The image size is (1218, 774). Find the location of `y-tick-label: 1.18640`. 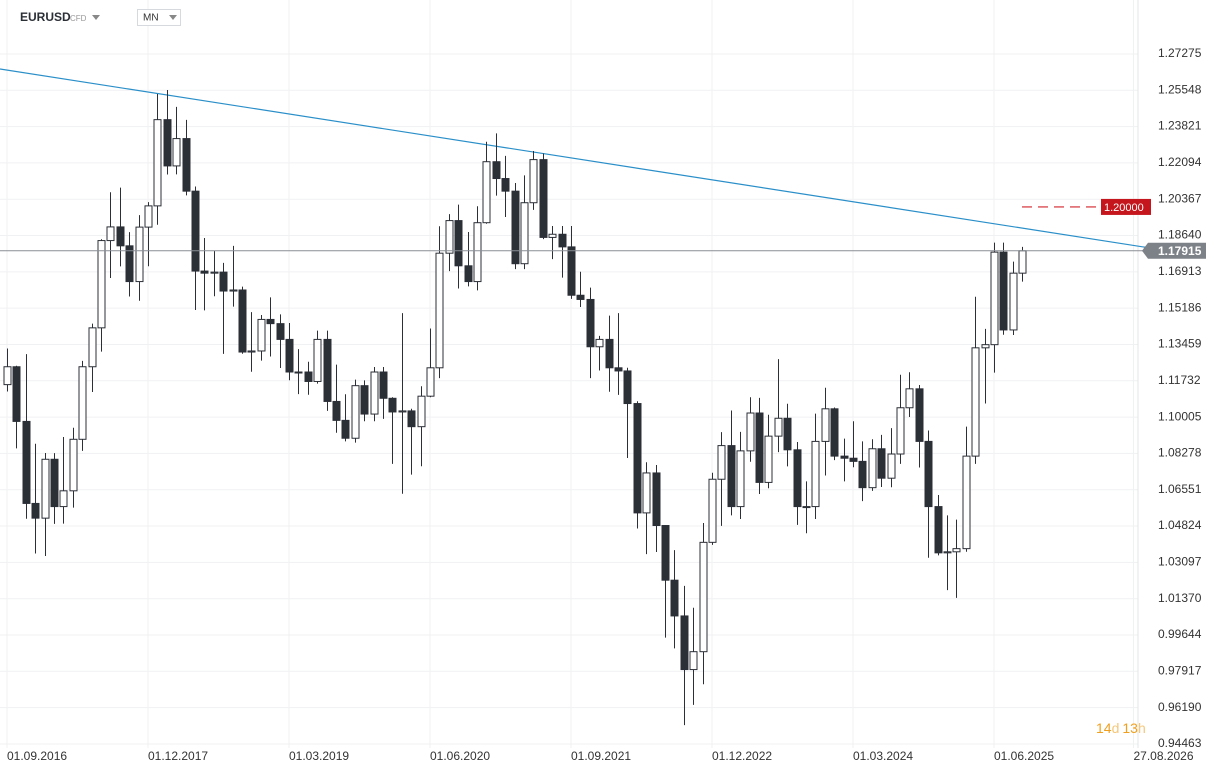

y-tick-label: 1.18640 is located at coordinates (1180, 235).